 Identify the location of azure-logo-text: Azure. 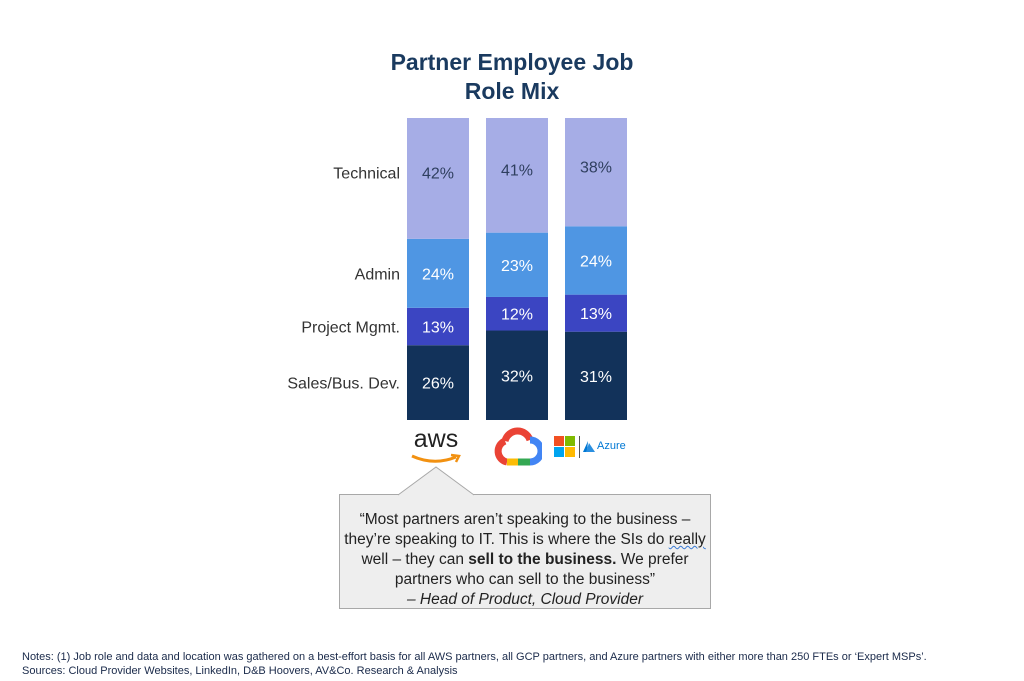
(611, 446).